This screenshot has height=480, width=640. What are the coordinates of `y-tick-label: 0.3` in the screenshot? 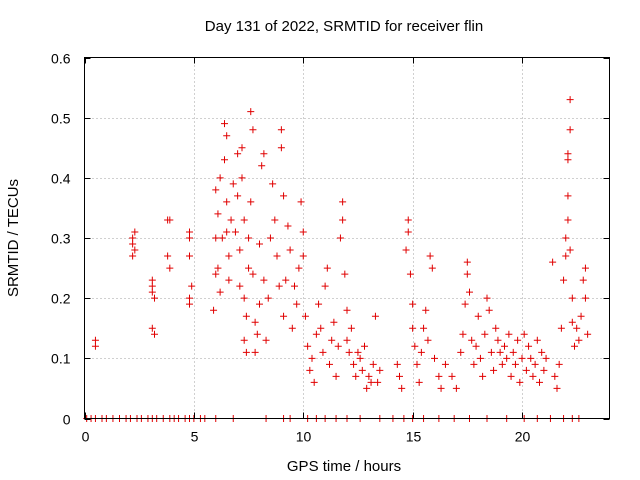 It's located at (61, 239).